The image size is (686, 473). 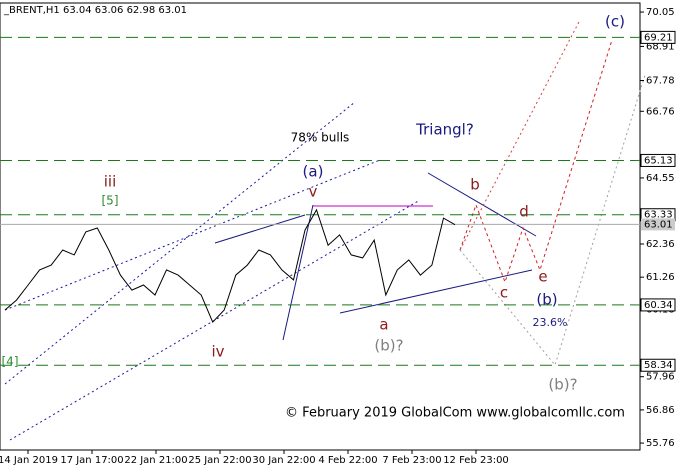 What do you see at coordinates (29, 460) in the screenshot?
I see `x-tick-label: 14 Jan 2019` at bounding box center [29, 460].